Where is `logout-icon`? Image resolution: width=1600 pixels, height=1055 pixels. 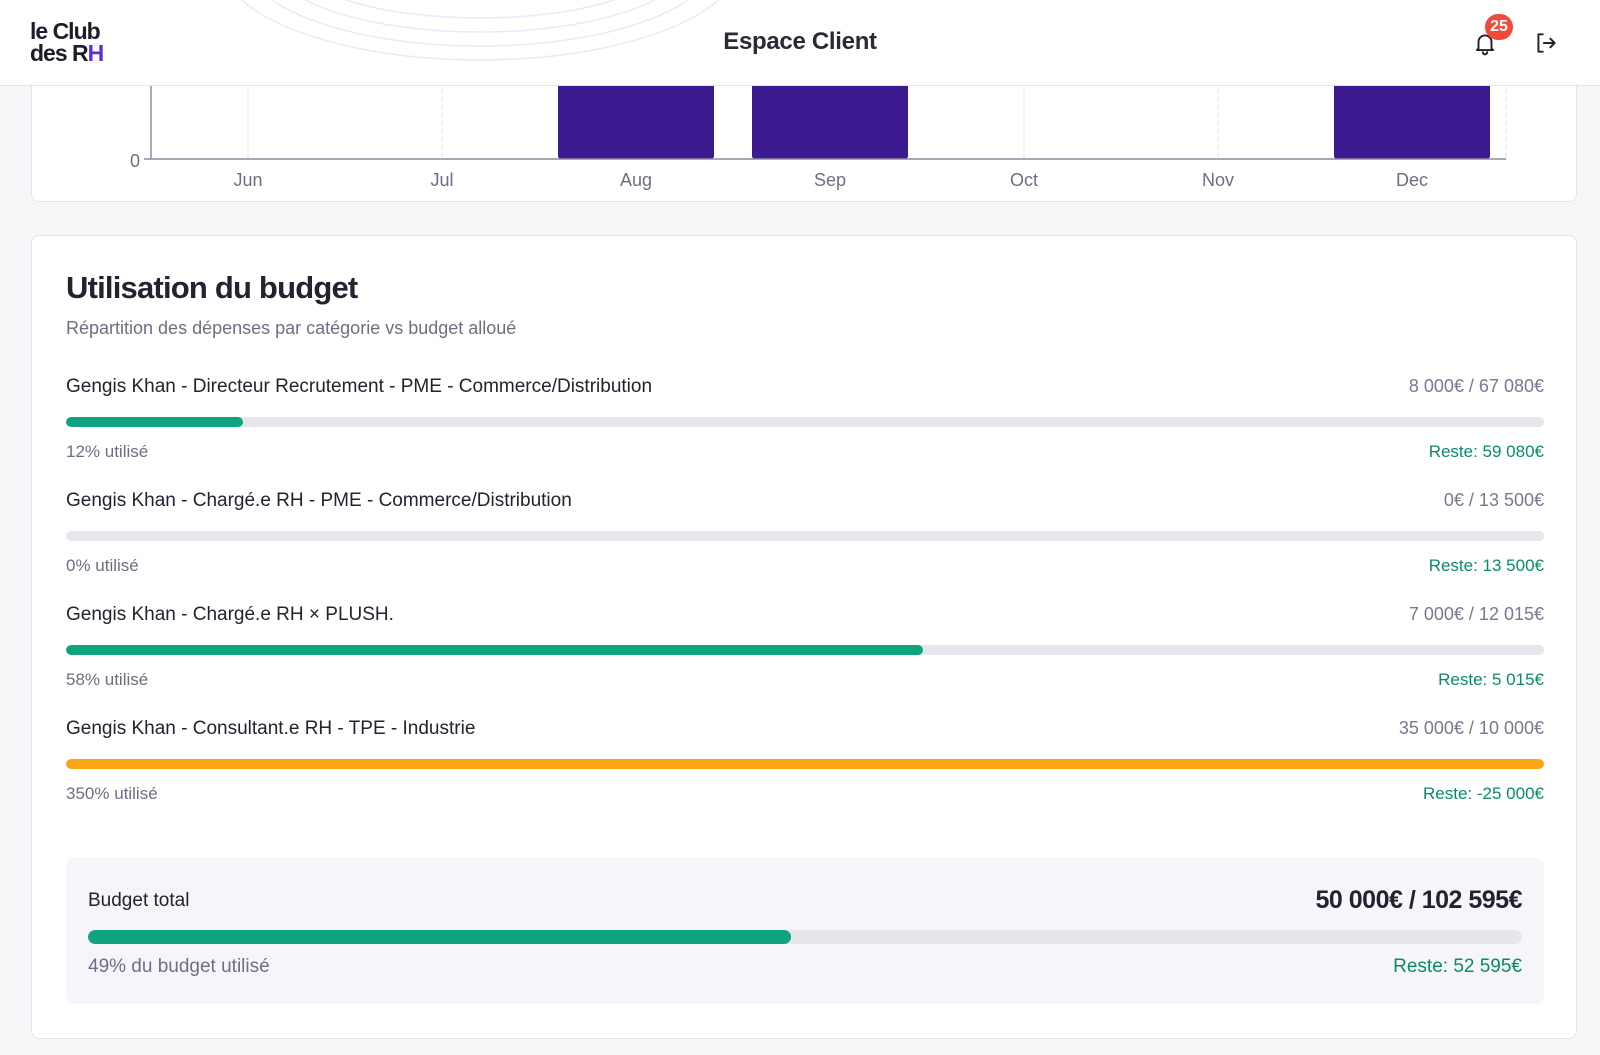
logout-icon is located at coordinates (1546, 43).